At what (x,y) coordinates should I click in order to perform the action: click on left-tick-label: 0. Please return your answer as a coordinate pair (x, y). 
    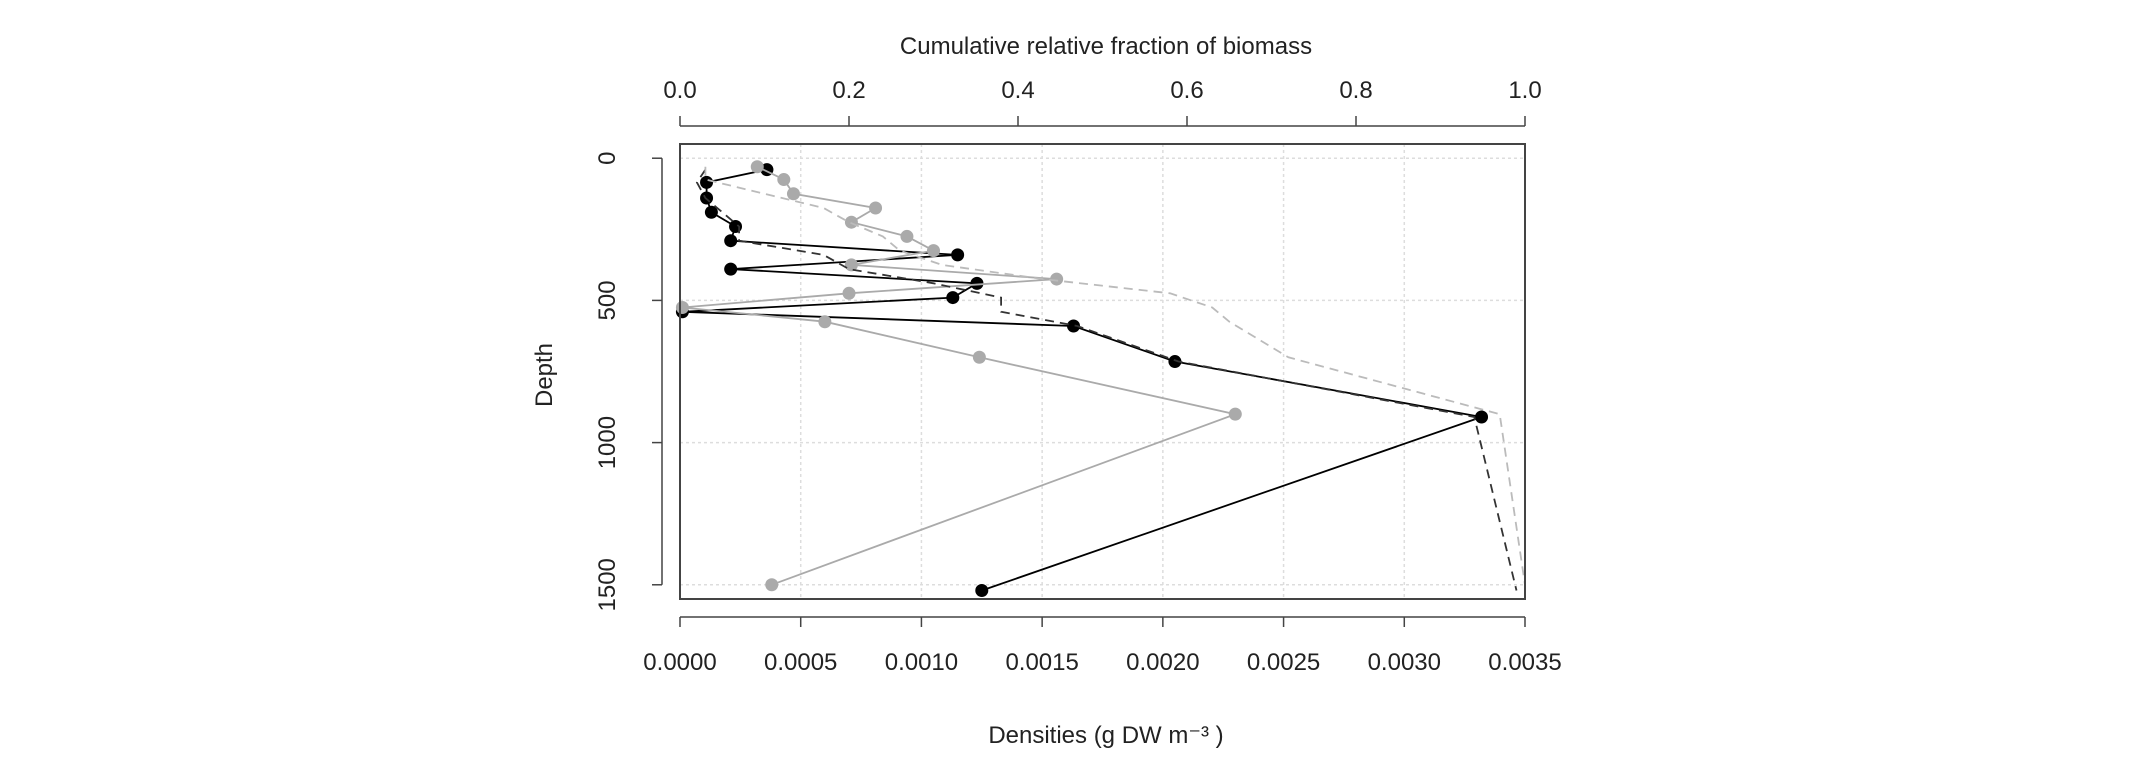
    Looking at the image, I should click on (607, 158).